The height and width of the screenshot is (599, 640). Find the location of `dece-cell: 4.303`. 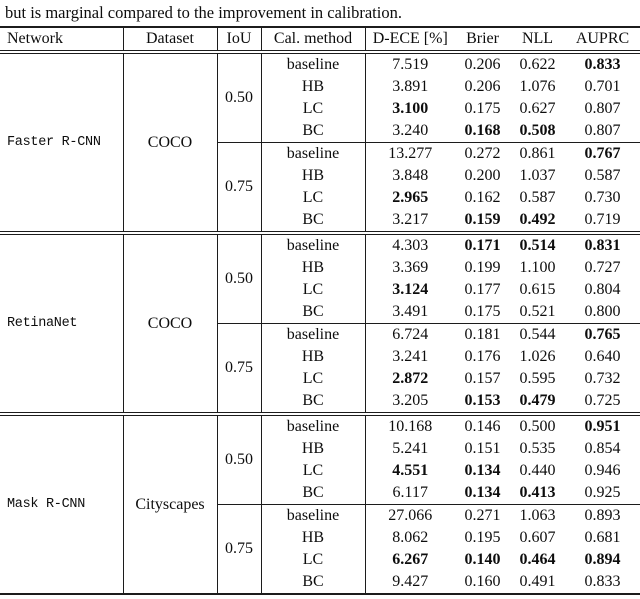

dece-cell: 4.303 is located at coordinates (410, 244).